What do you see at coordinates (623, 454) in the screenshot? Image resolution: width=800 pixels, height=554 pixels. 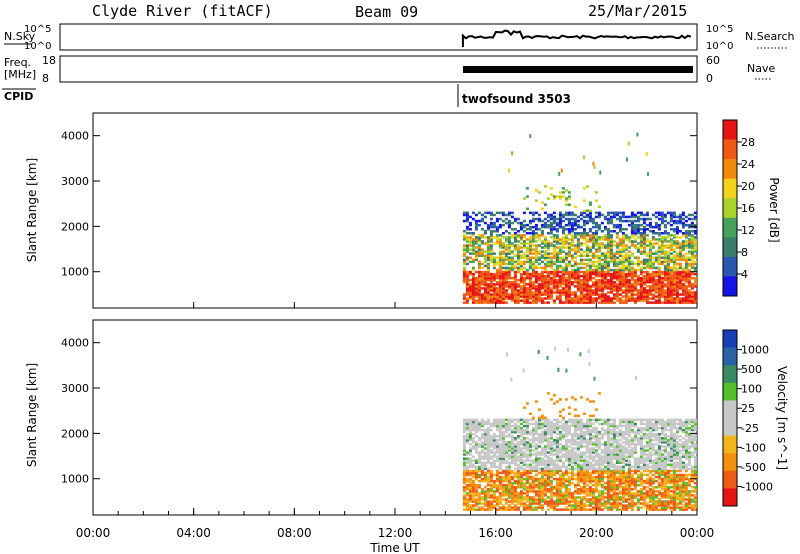 I see `heatmap-cell-1953` at bounding box center [623, 454].